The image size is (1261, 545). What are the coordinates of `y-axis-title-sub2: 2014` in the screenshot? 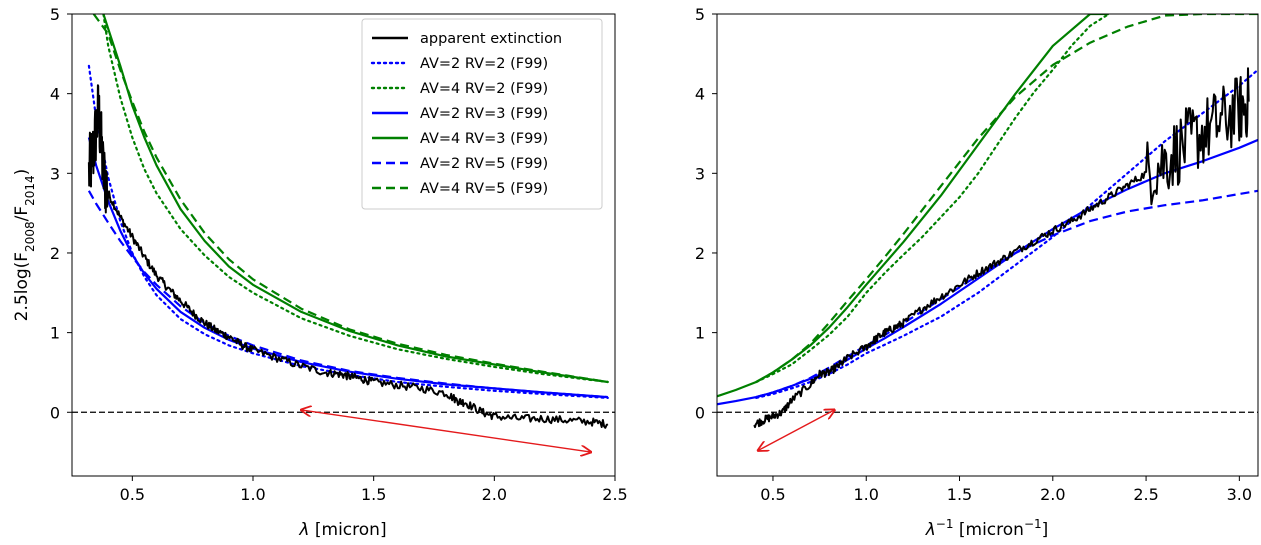 It's located at (30, 190).